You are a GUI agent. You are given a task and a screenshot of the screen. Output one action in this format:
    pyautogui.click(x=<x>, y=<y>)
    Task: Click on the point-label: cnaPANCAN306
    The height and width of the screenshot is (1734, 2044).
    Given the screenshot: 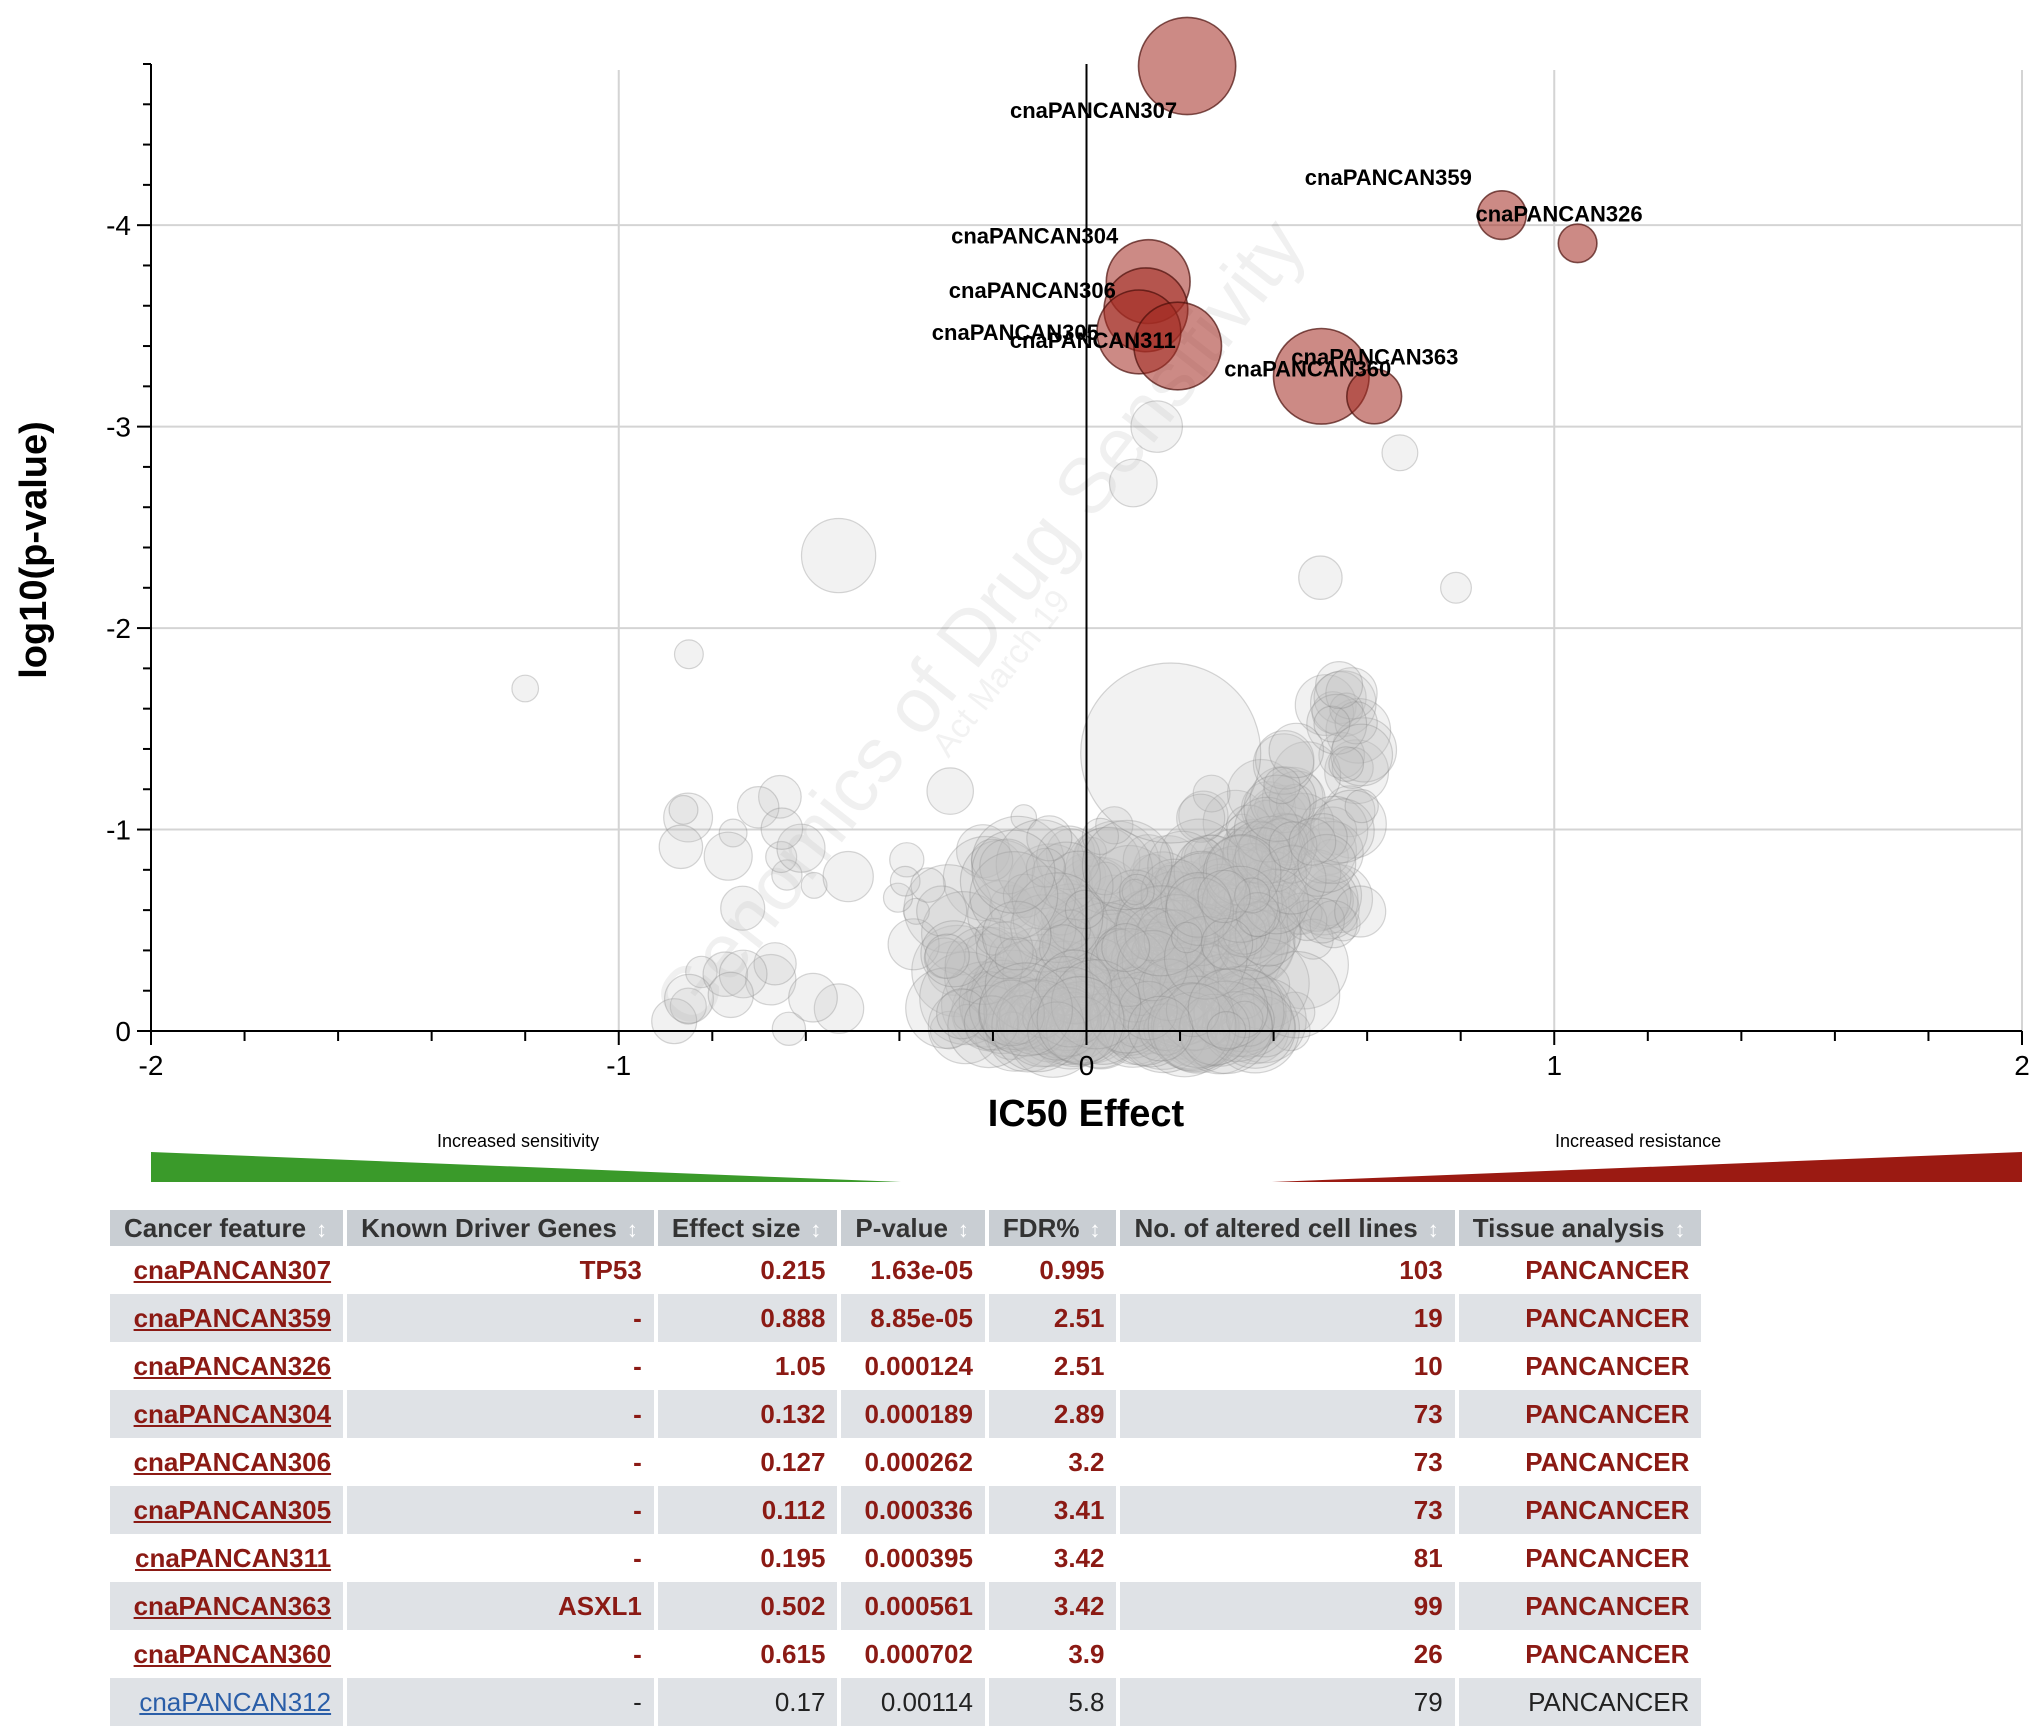 What is the action you would take?
    pyautogui.click(x=1032, y=290)
    